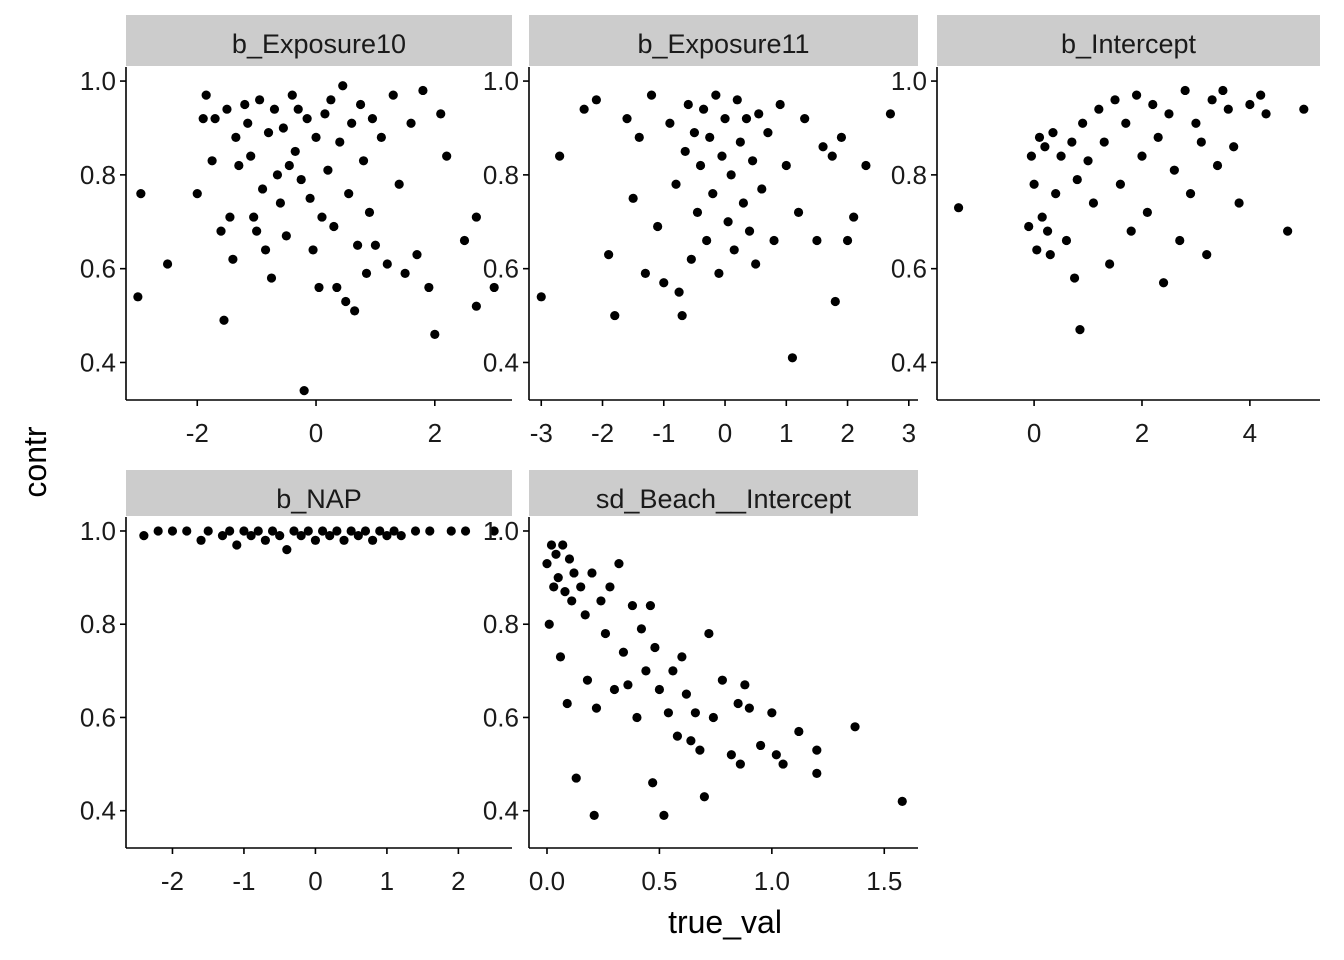 Image resolution: width=1344 pixels, height=960 pixels. I want to click on x-tick-label: 1, so click(387, 881).